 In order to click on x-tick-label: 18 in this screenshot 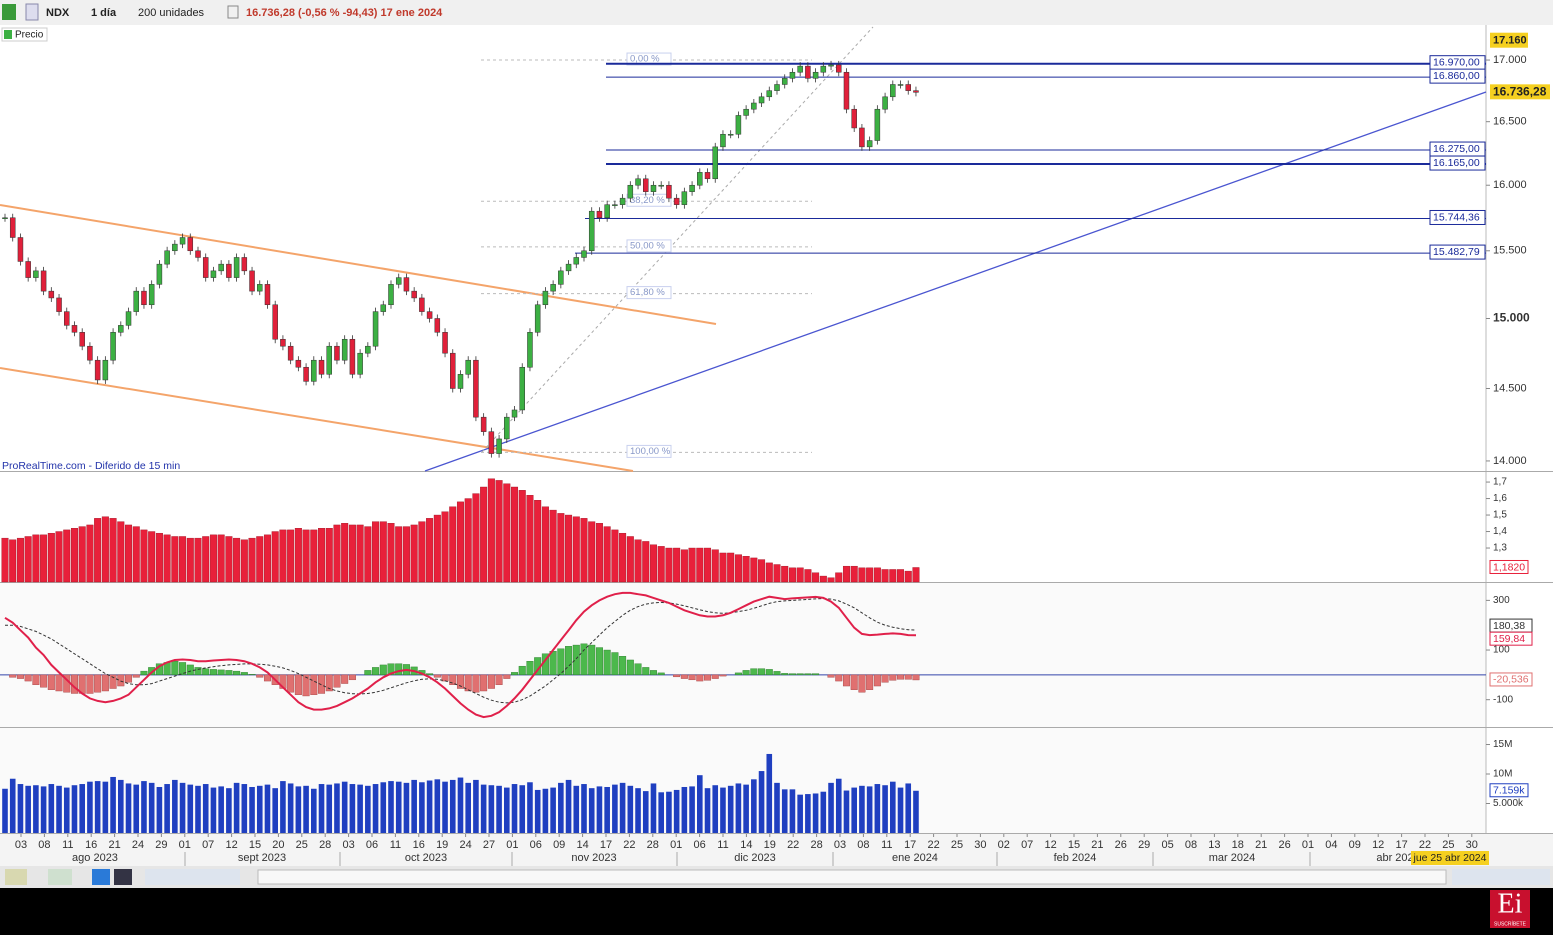, I will do `click(1238, 845)`.